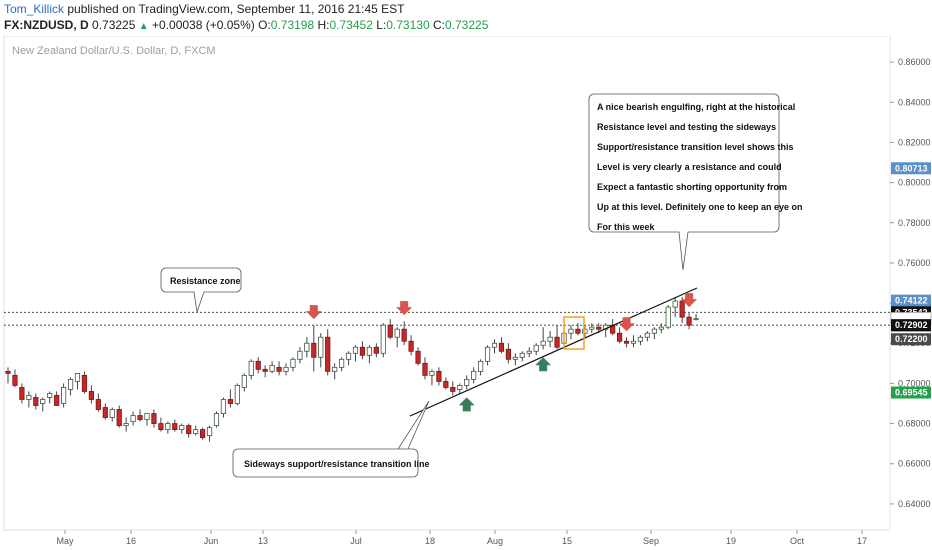 The image size is (932, 550). I want to click on price-badge-label: 0.72200, so click(911, 339).